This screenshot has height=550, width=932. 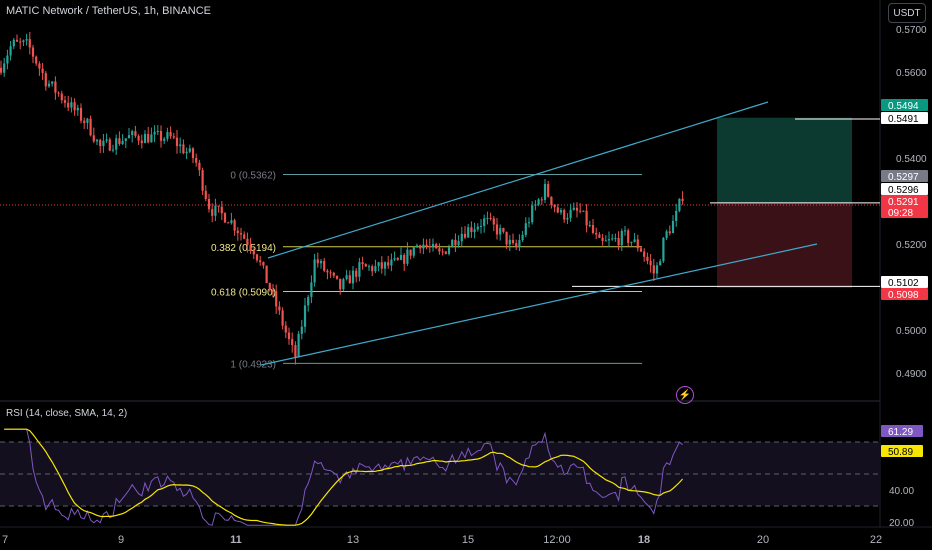 I want to click on time-axis-label: 9, so click(x=121, y=540).